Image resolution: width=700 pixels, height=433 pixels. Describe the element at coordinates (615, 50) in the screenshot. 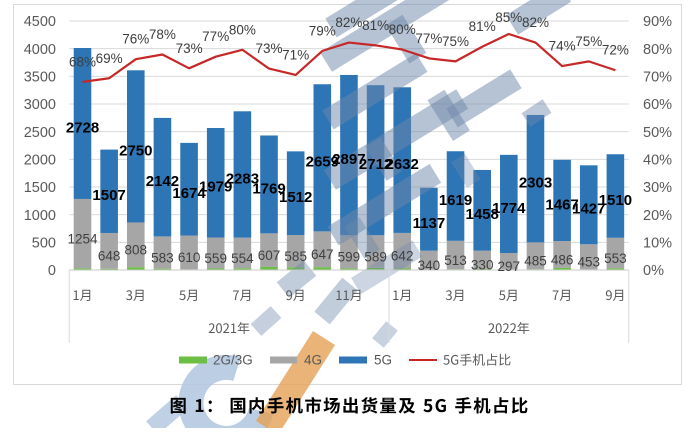

I see `svg-text: 72%` at that location.